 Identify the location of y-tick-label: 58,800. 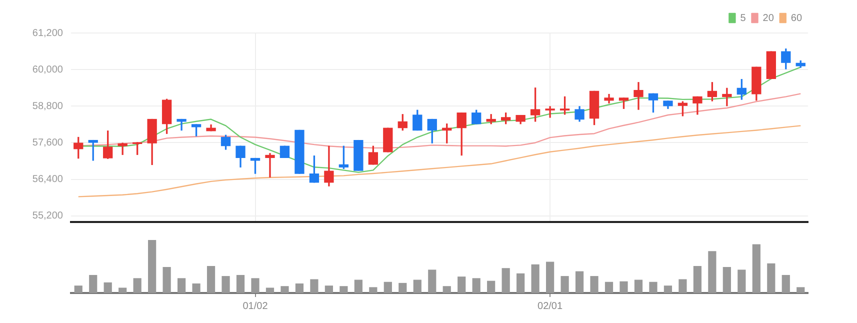
(48, 106).